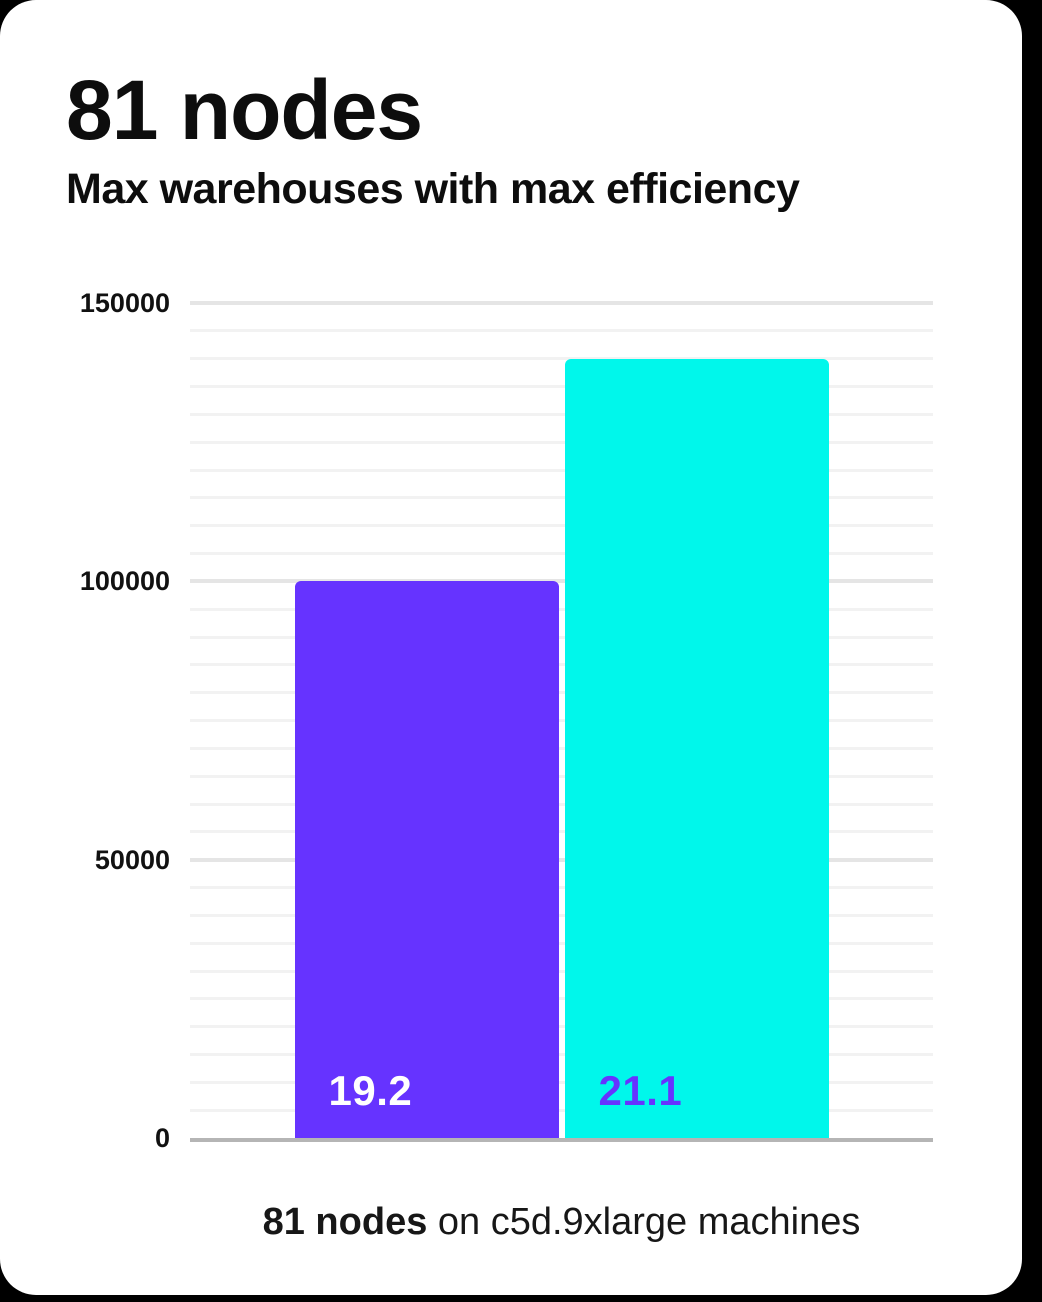  What do you see at coordinates (370, 1090) in the screenshot?
I see `bar-value-label: 19.2` at bounding box center [370, 1090].